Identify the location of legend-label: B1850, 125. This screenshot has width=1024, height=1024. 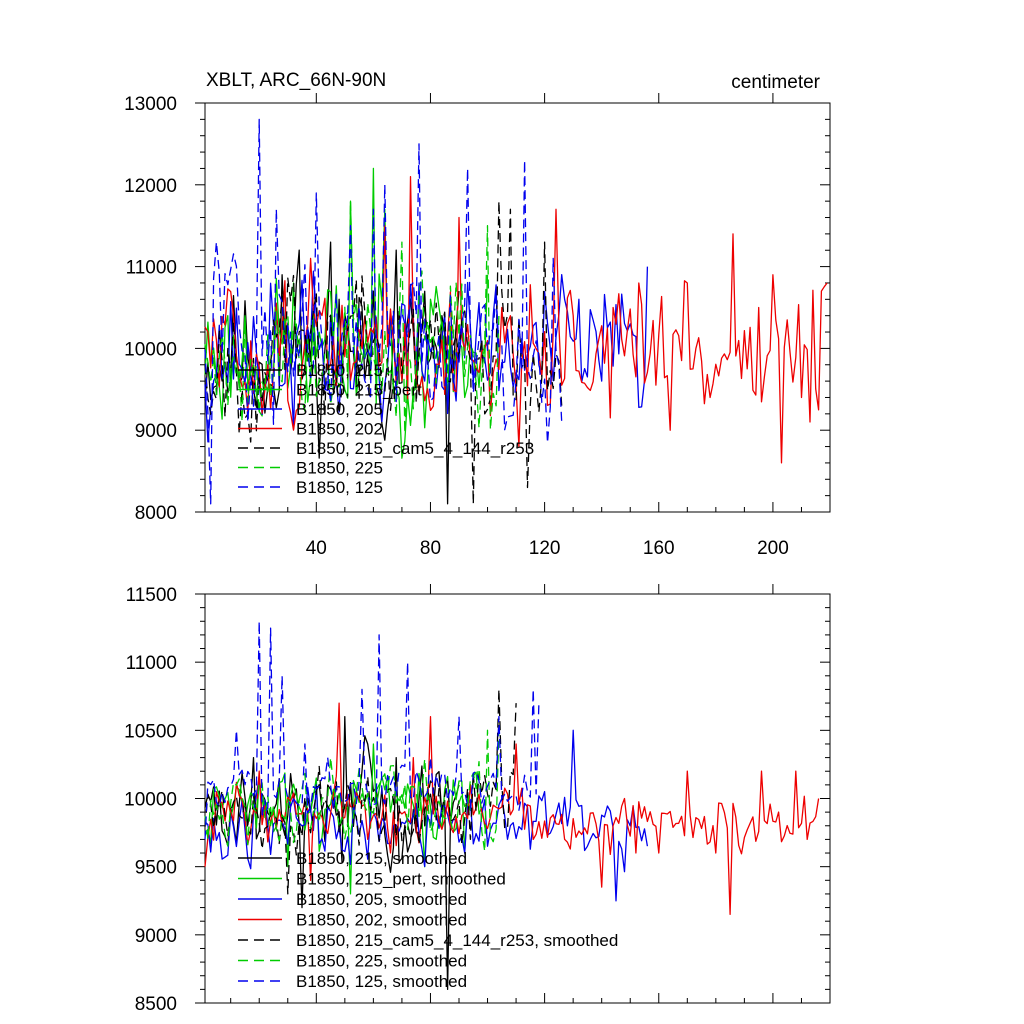
(339, 487).